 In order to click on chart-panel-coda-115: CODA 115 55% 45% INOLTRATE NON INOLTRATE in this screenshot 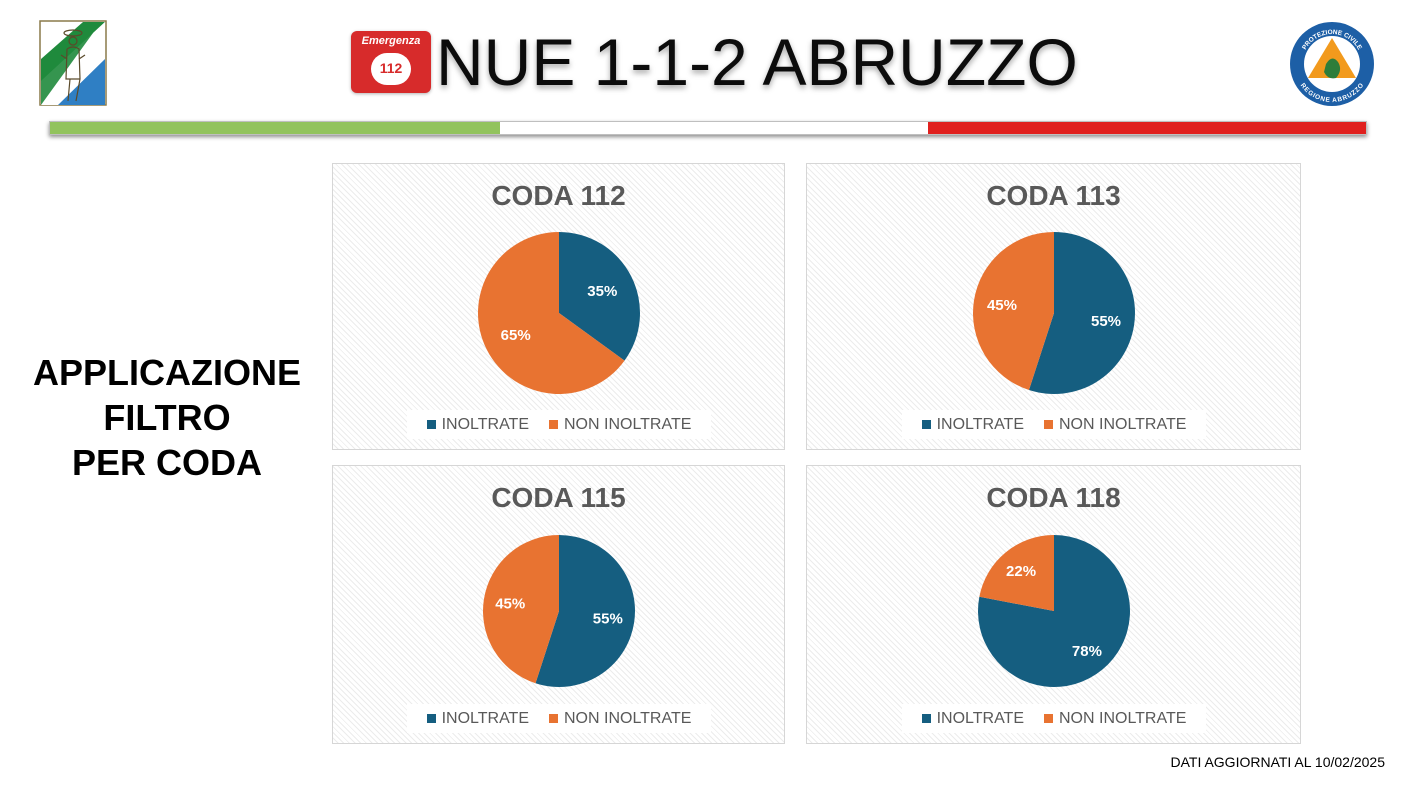, I will do `click(558, 604)`.